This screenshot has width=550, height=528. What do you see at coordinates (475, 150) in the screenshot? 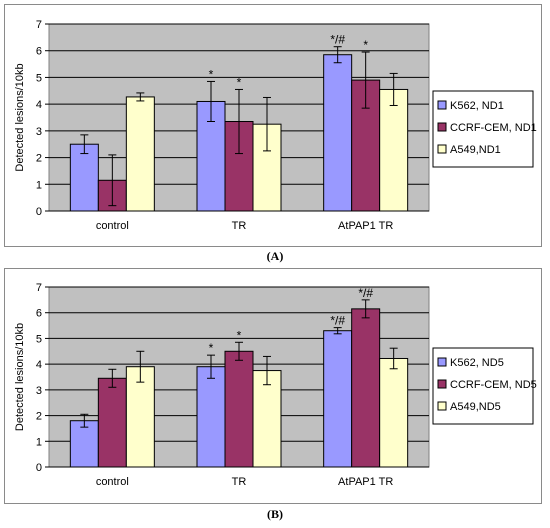
I see `legend-label: A549,ND1` at bounding box center [475, 150].